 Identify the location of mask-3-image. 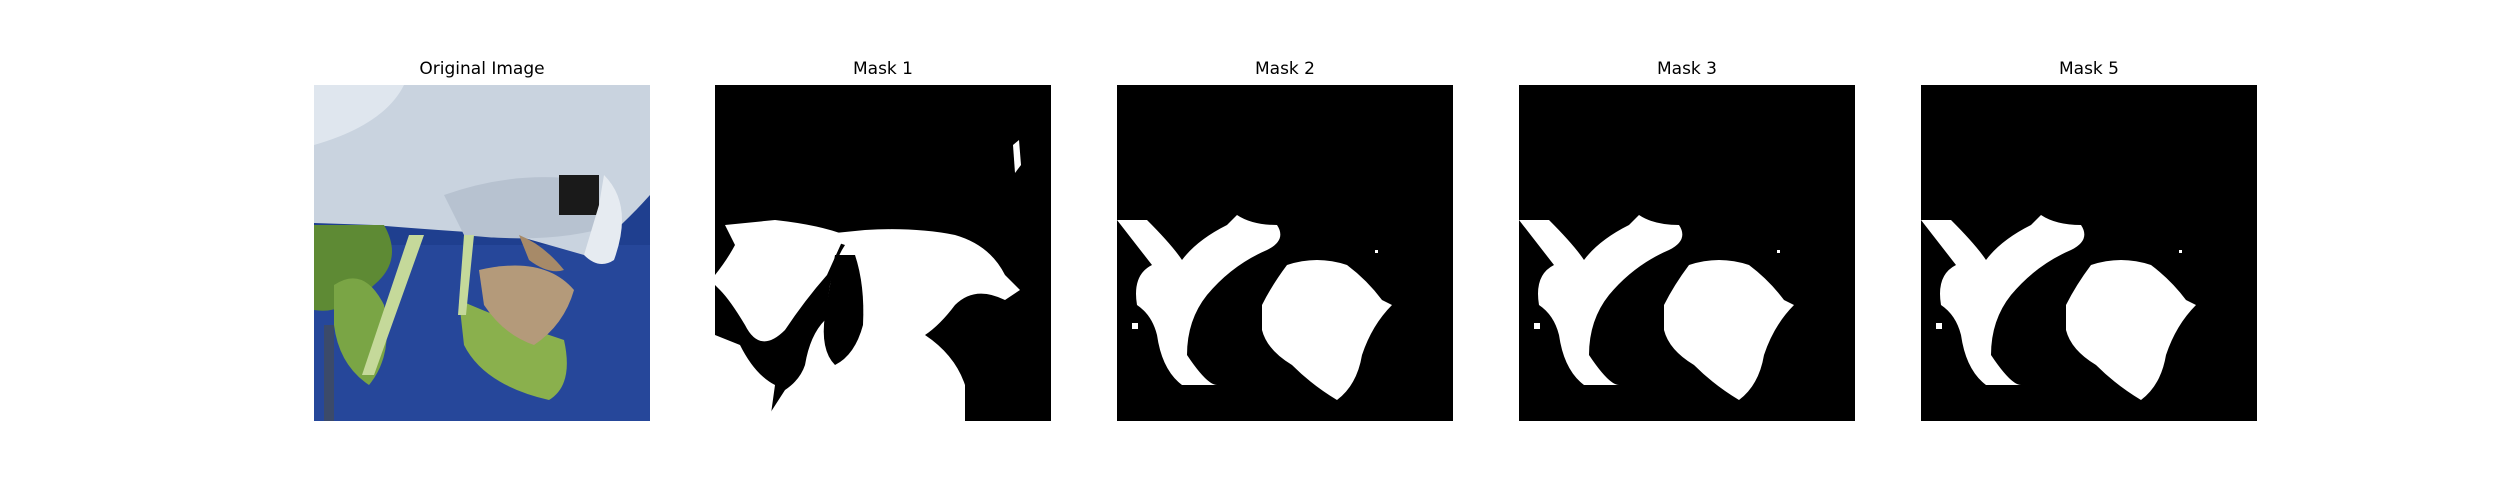
(1687, 253).